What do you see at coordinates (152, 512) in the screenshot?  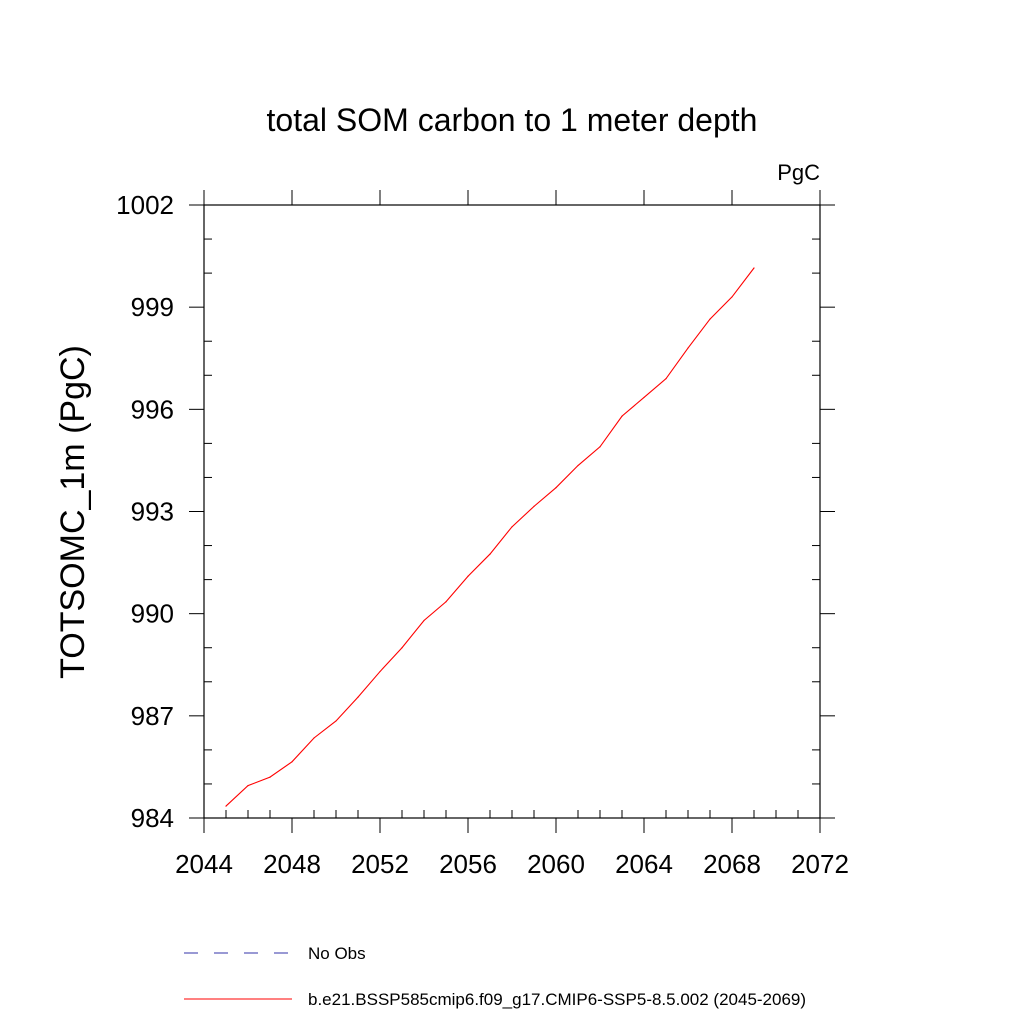 I see `y-tick-label: 993` at bounding box center [152, 512].